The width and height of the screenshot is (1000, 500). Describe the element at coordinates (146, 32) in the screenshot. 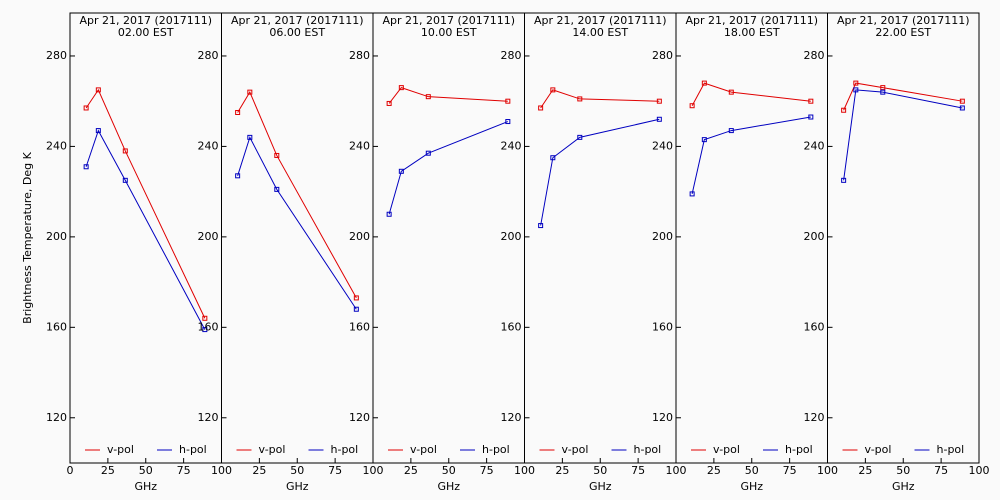

I see `panel-subtitle: 02.00 EST` at that location.